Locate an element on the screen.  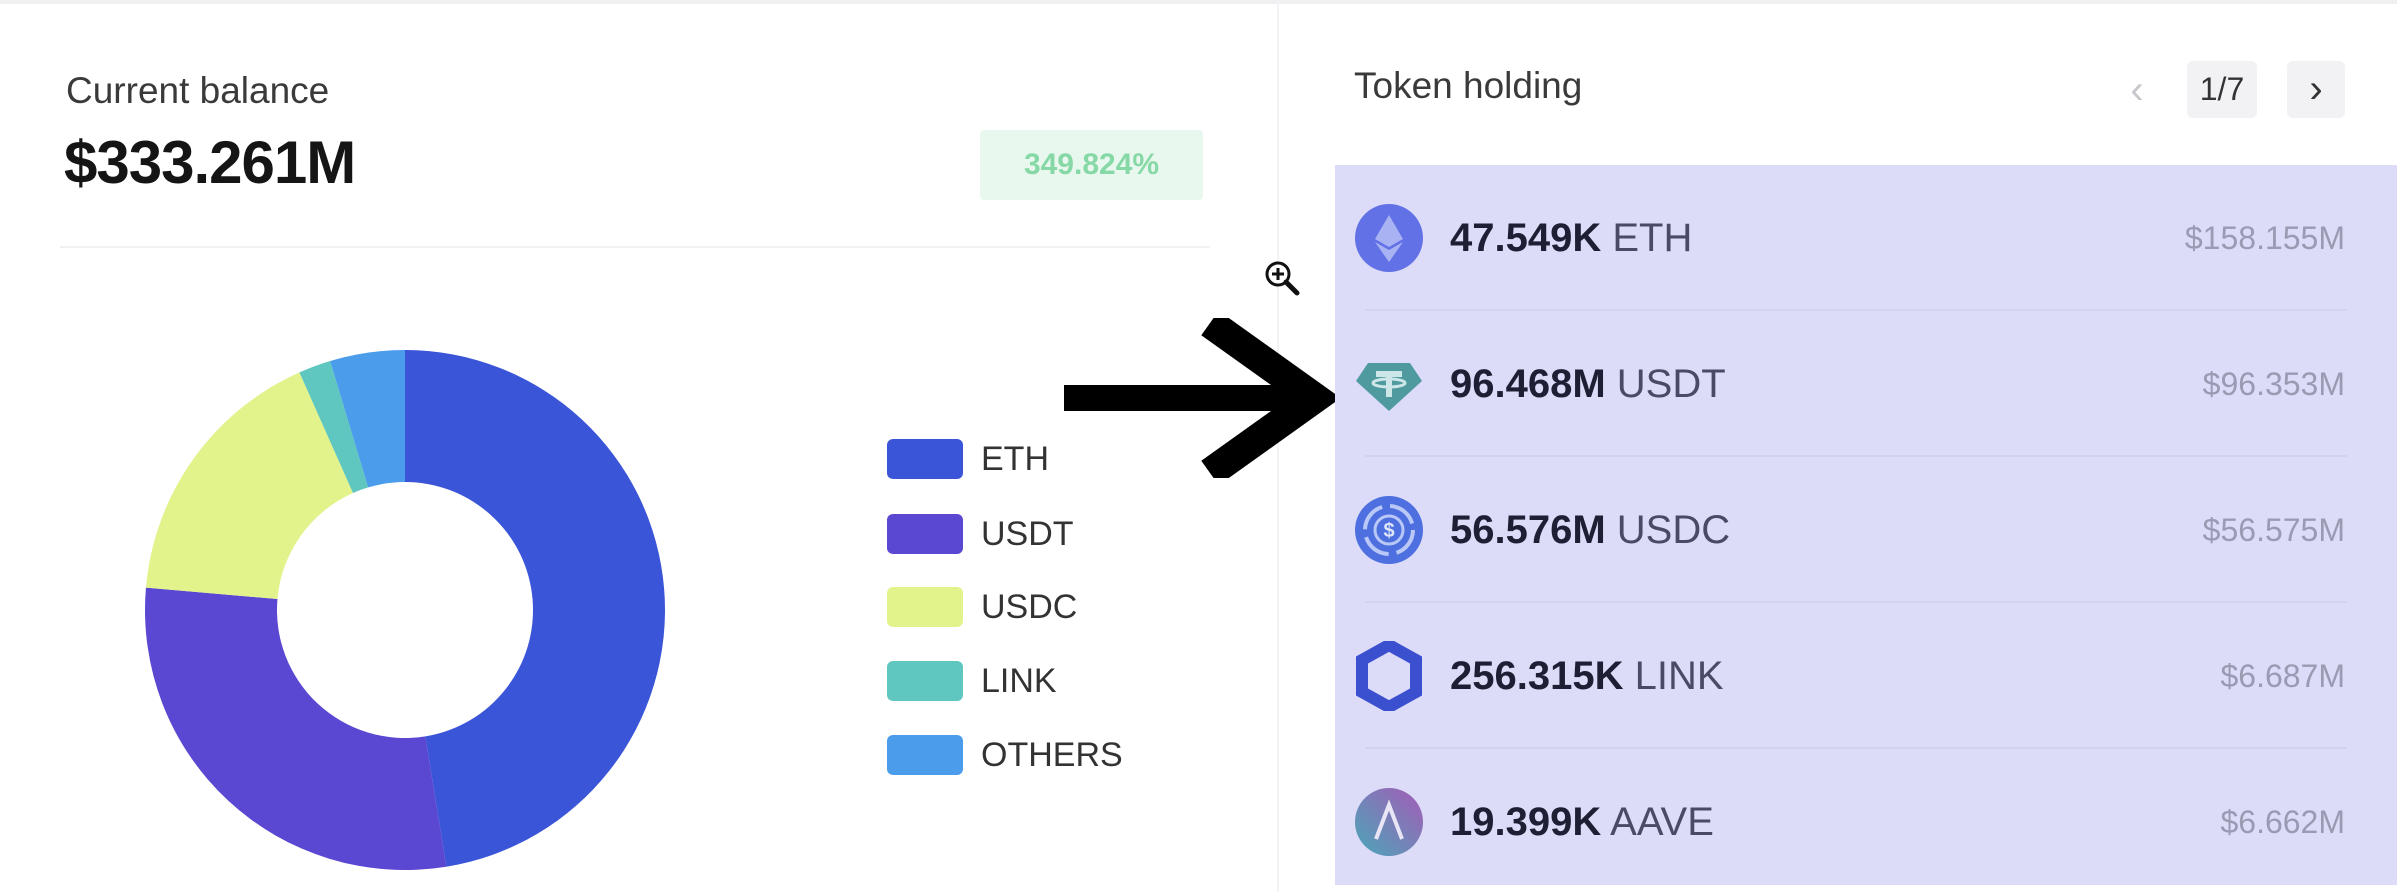
legend-label: LINK is located at coordinates (1019, 680).